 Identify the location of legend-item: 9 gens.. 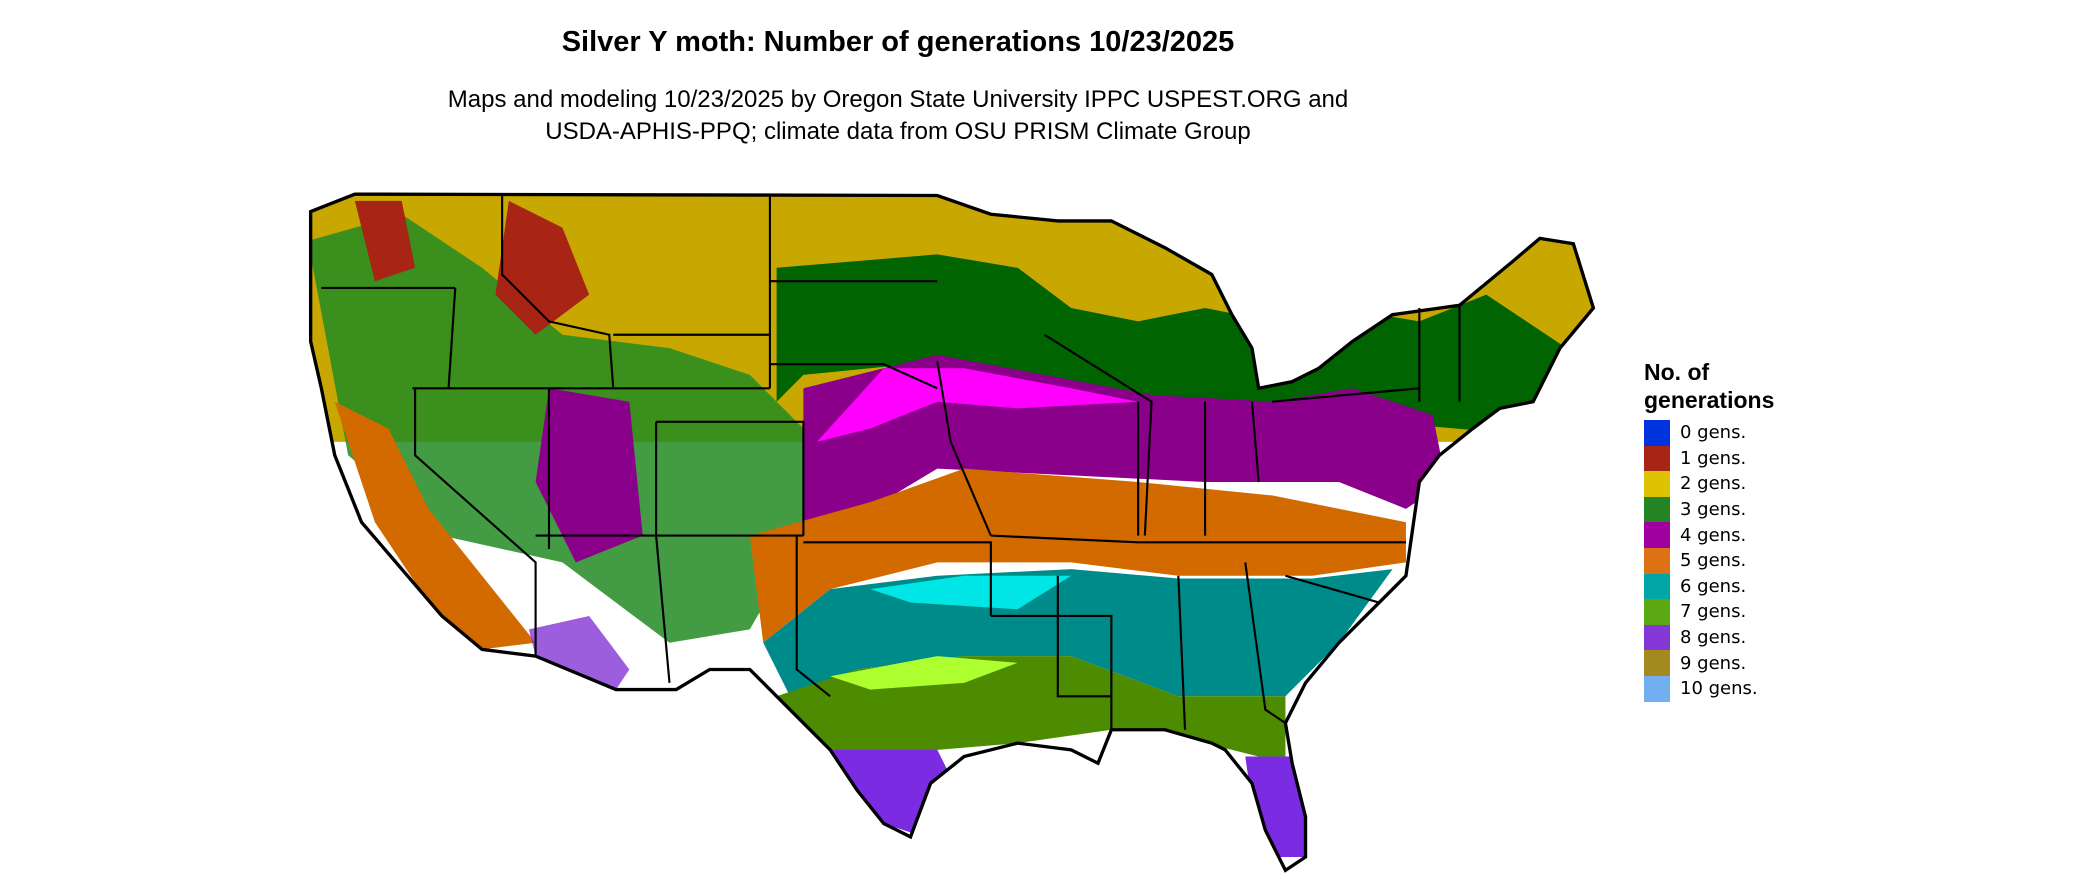
(1709, 663).